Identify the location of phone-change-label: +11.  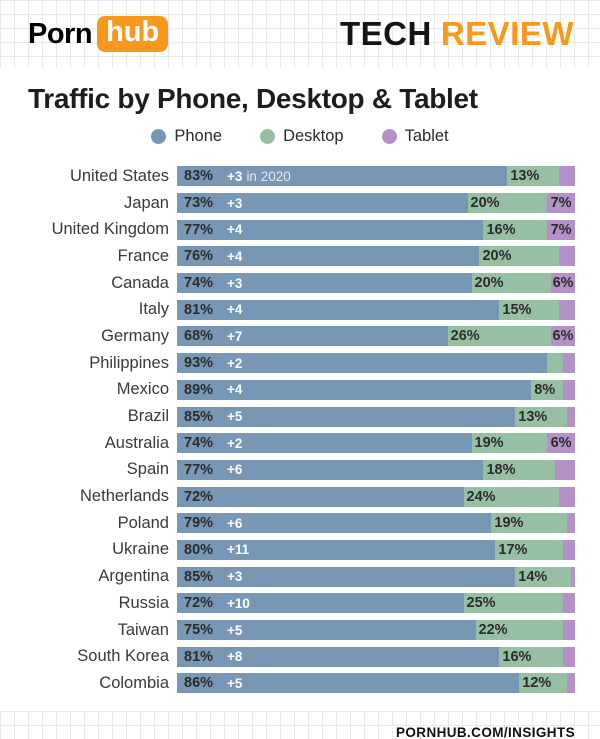
(238, 550).